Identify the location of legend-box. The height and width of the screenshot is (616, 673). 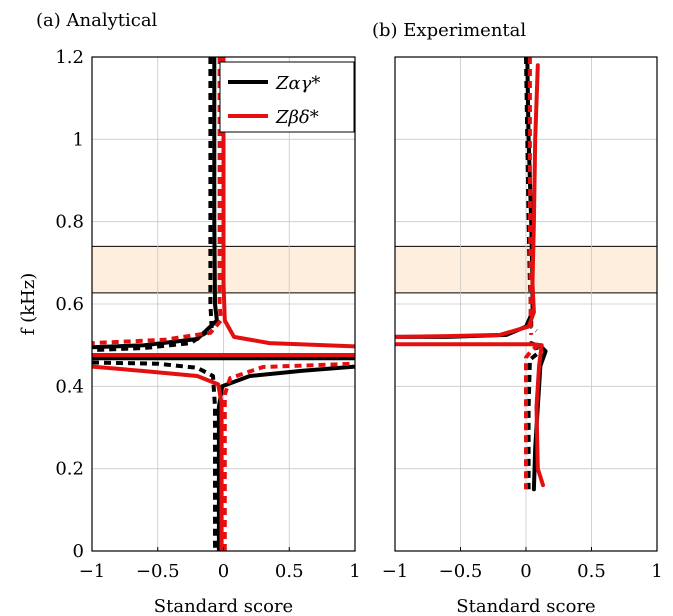
(287, 97).